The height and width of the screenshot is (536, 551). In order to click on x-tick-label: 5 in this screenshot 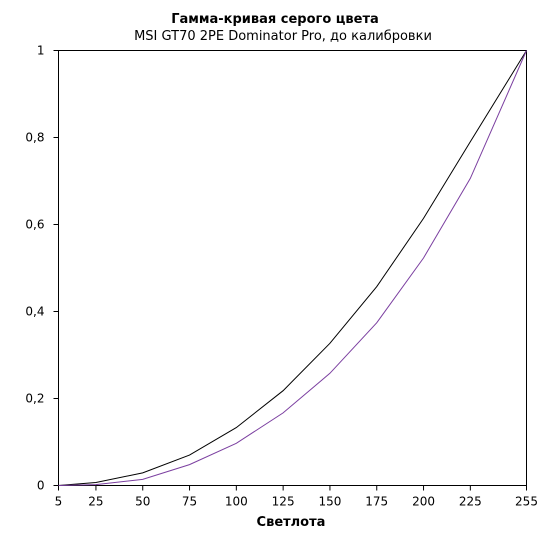, I will do `click(59, 502)`.